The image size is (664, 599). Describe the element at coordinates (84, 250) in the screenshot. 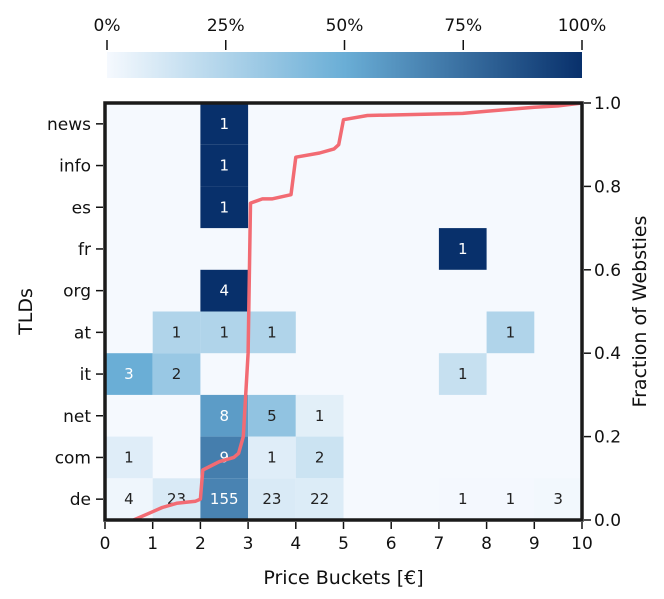

I see `y-tick-label: fr` at that location.